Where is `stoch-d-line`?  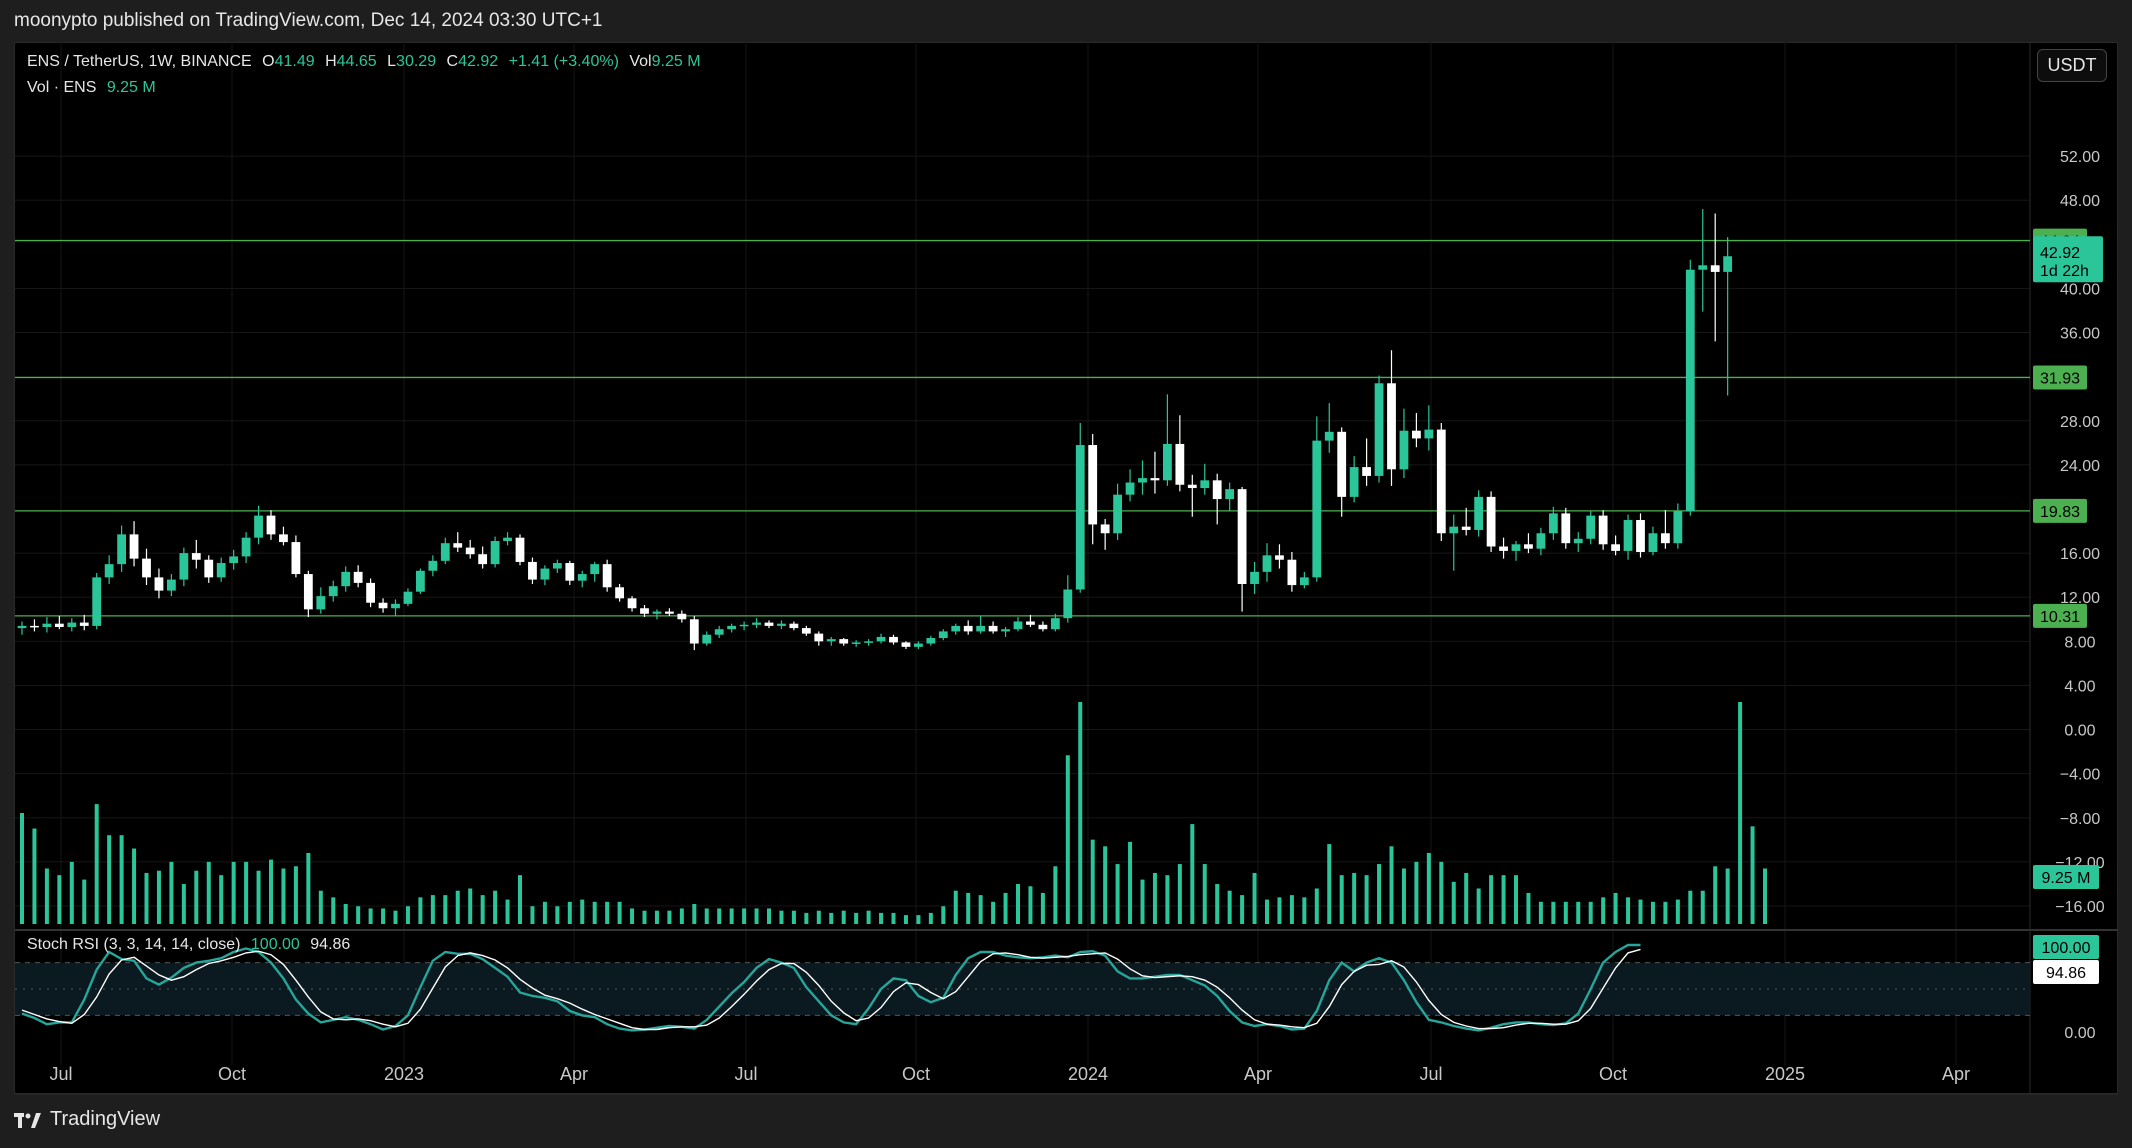
stoch-d-line is located at coordinates (831, 989).